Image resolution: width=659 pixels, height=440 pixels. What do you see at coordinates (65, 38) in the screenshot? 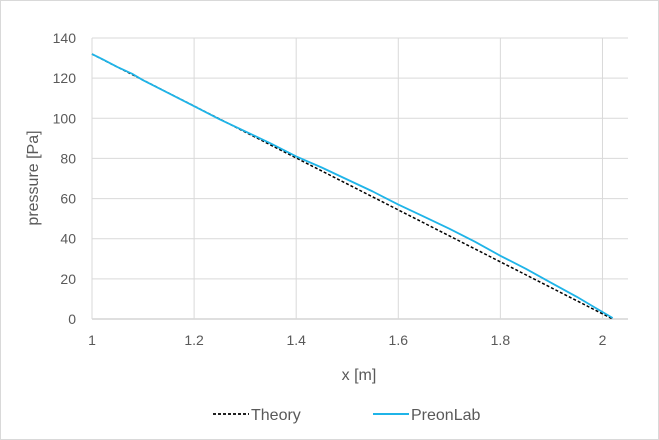
I see `y-tick-label: 140` at bounding box center [65, 38].